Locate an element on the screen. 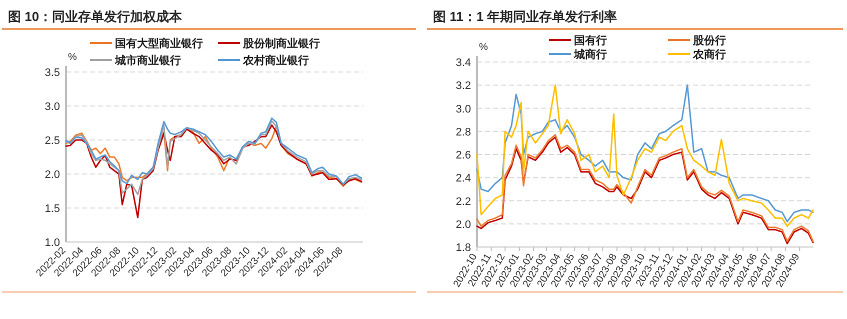 The height and width of the screenshot is (319, 847). legend-label: 城商行 is located at coordinates (590, 54).